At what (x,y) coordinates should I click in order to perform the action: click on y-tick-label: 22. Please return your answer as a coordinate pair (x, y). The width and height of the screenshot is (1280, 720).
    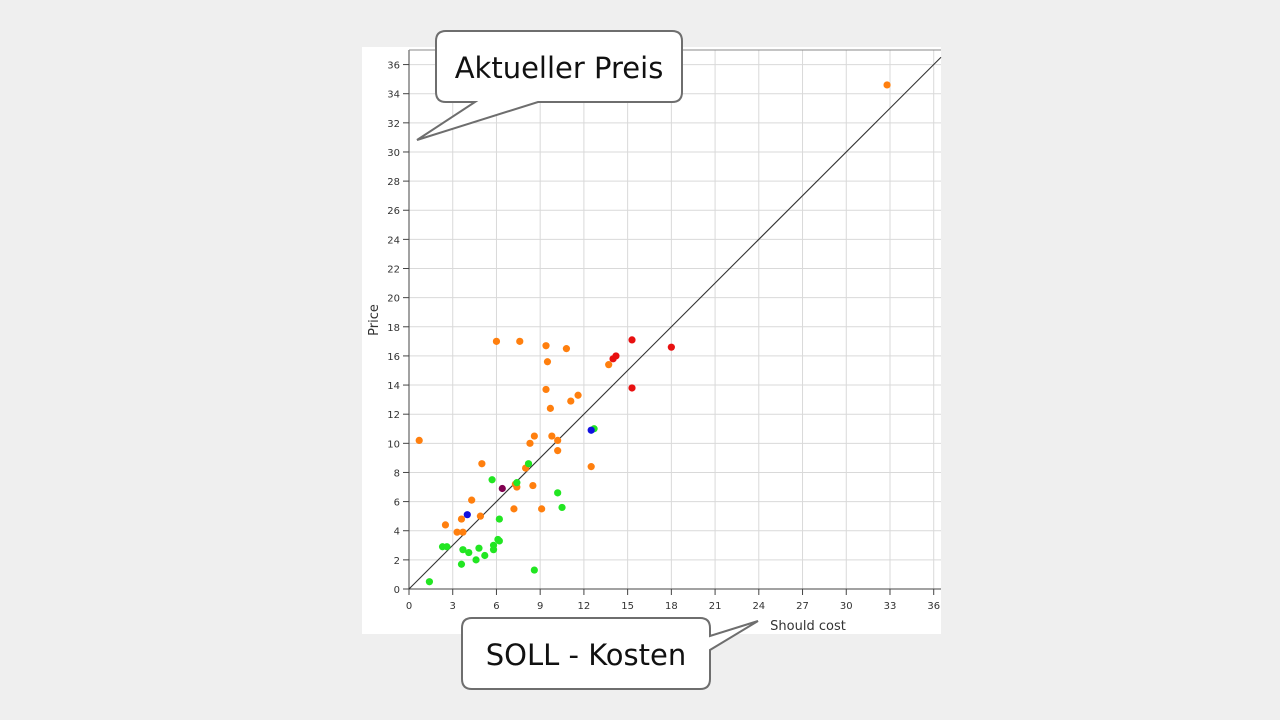
    Looking at the image, I should click on (393, 270).